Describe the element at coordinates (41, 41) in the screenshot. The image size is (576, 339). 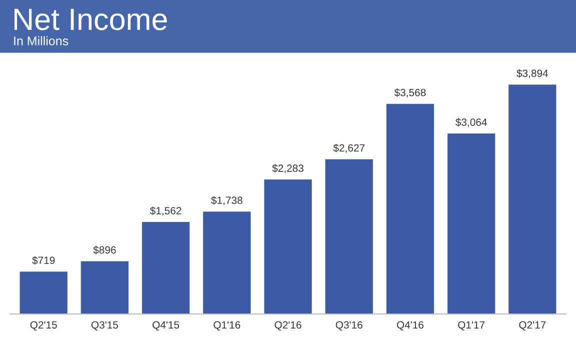
I see `chart-subtitle: In Millions` at that location.